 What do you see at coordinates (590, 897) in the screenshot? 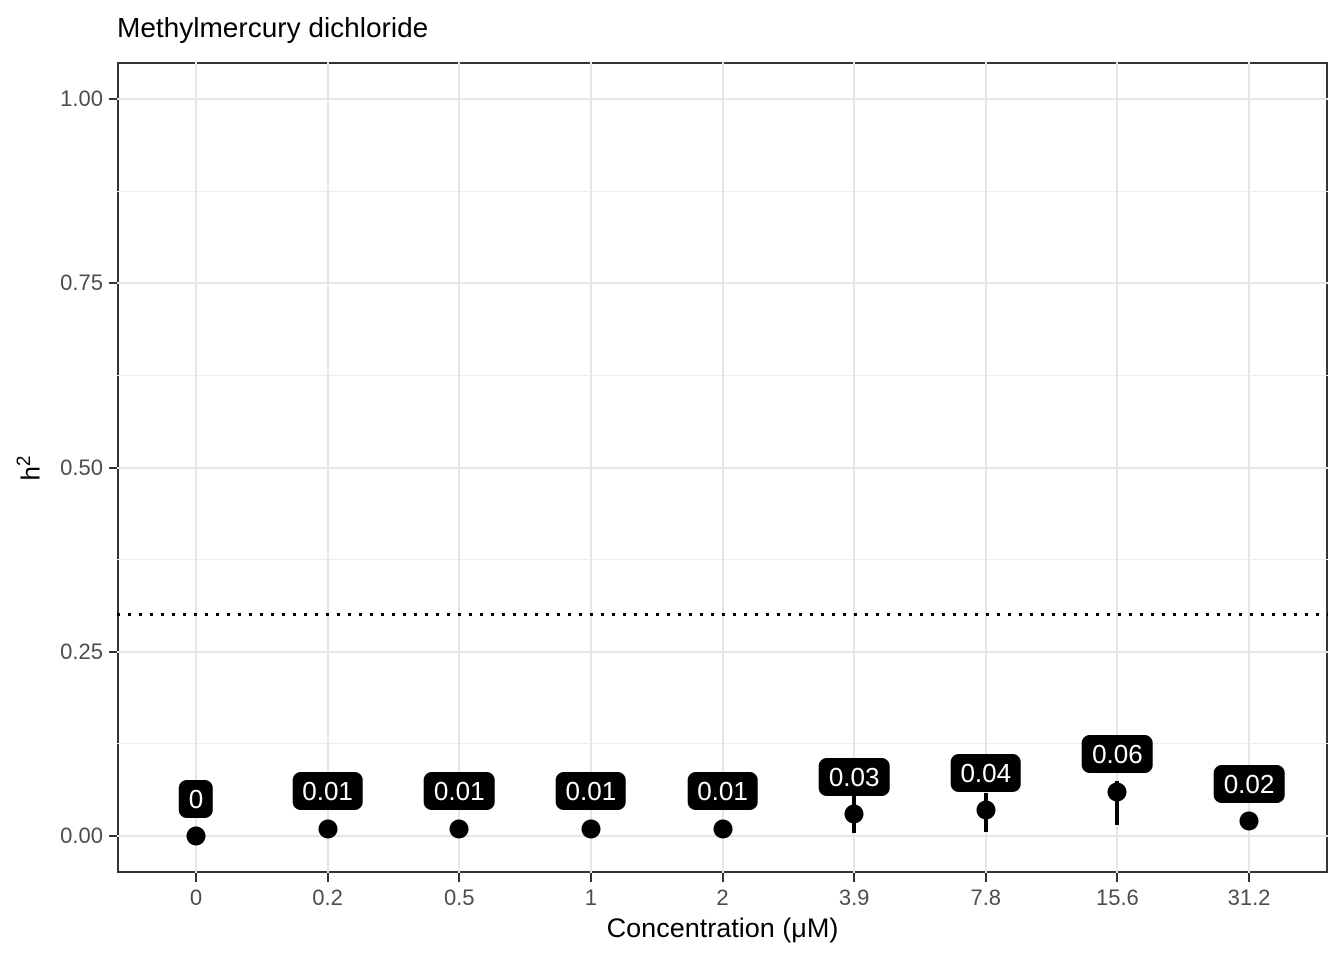
I see `x-tick-label: 1` at bounding box center [590, 897].